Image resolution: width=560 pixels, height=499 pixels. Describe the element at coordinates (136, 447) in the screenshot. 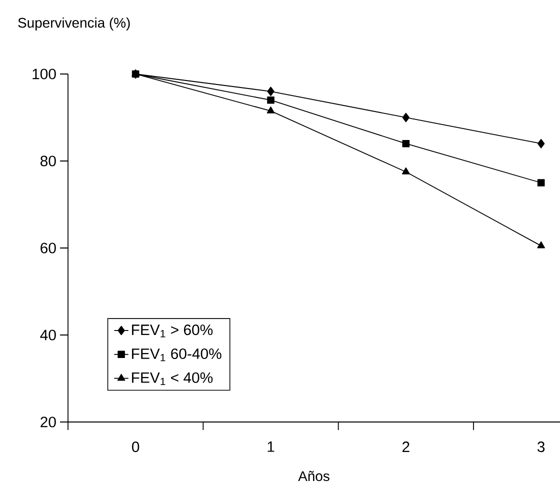

I see `x-tick-label: 0` at that location.